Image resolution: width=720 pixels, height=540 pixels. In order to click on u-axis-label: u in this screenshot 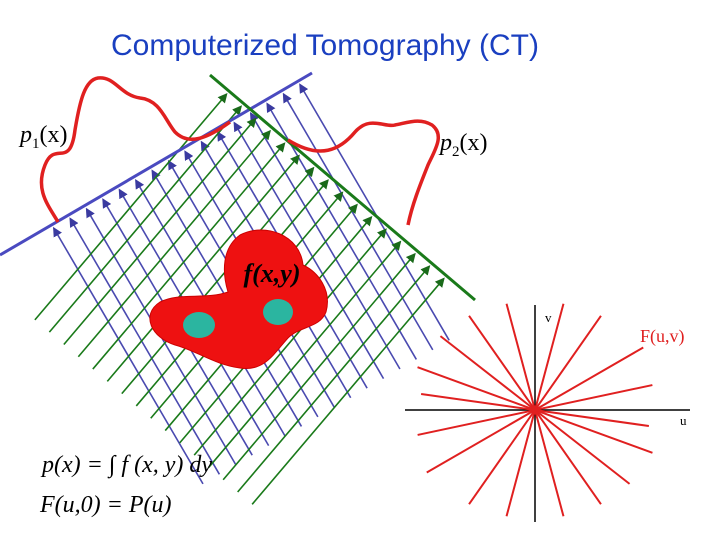, I will do `click(683, 420)`.